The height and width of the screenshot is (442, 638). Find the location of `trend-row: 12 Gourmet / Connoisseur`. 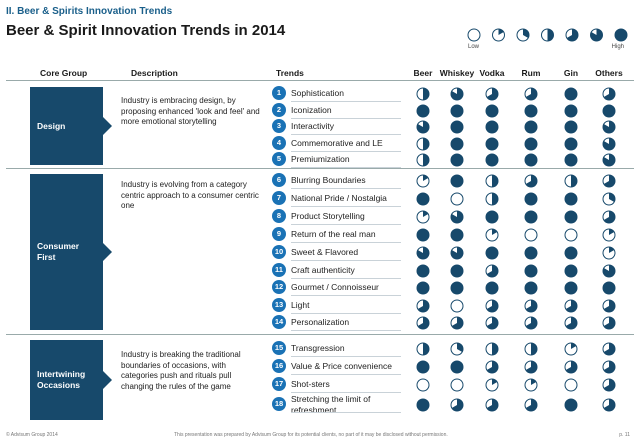

trend-row: 12 Gourmet / Connoisseur is located at coordinates (453, 287).